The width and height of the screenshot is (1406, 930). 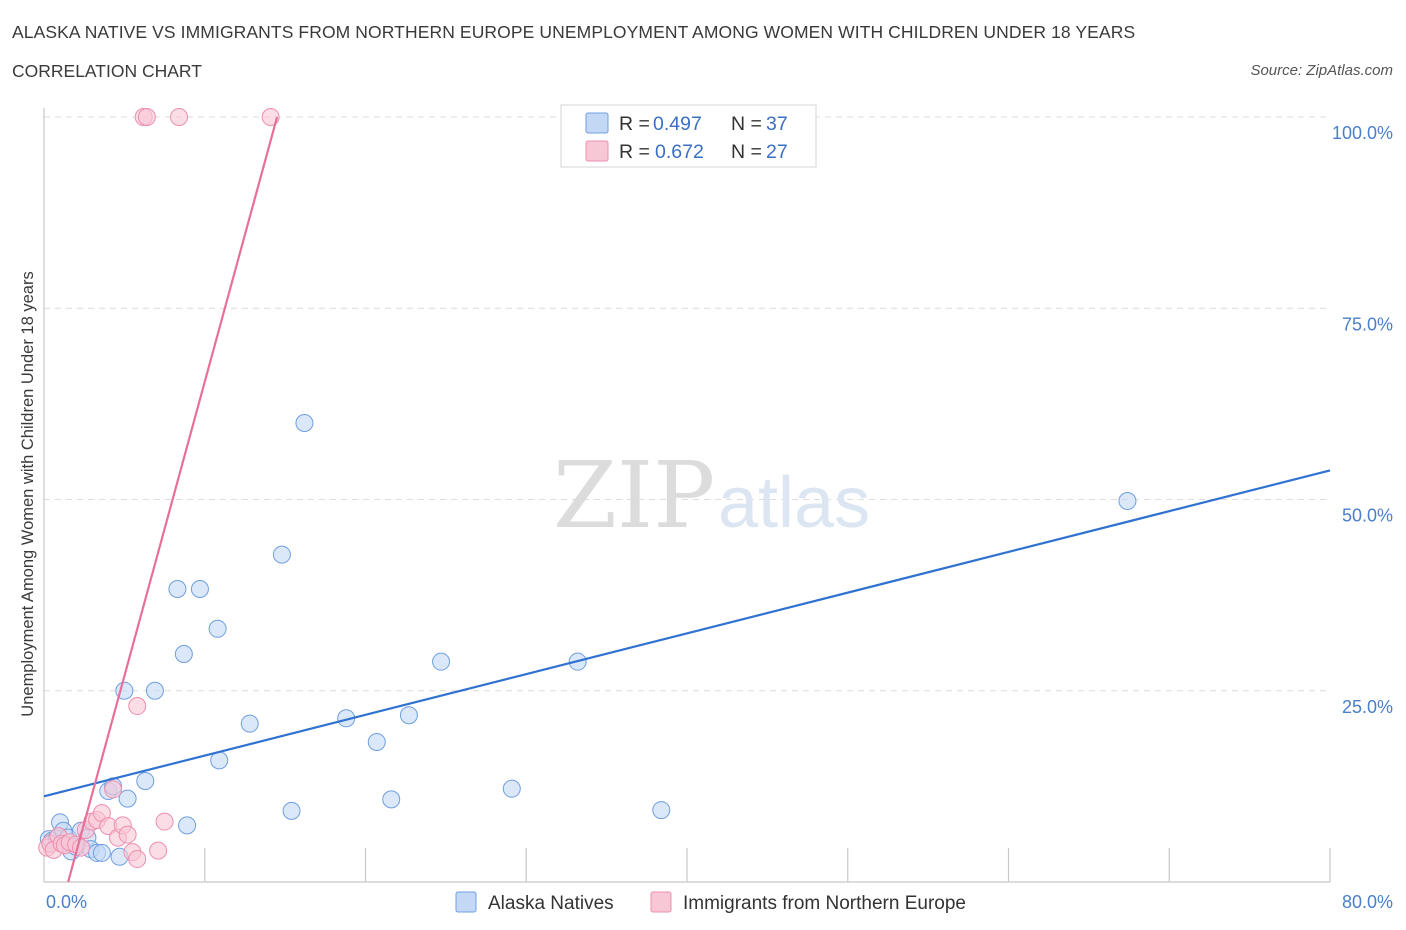 What do you see at coordinates (746, 152) in the screenshot?
I see `legend-n-label-2: N =` at bounding box center [746, 152].